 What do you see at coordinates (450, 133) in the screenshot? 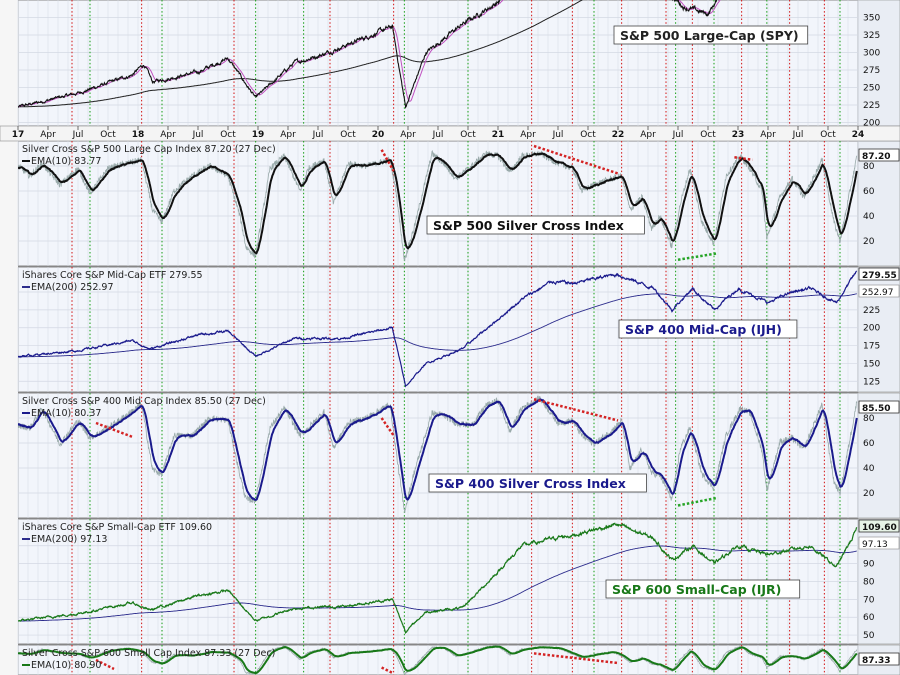
I see `x-axis-strip` at bounding box center [450, 133].